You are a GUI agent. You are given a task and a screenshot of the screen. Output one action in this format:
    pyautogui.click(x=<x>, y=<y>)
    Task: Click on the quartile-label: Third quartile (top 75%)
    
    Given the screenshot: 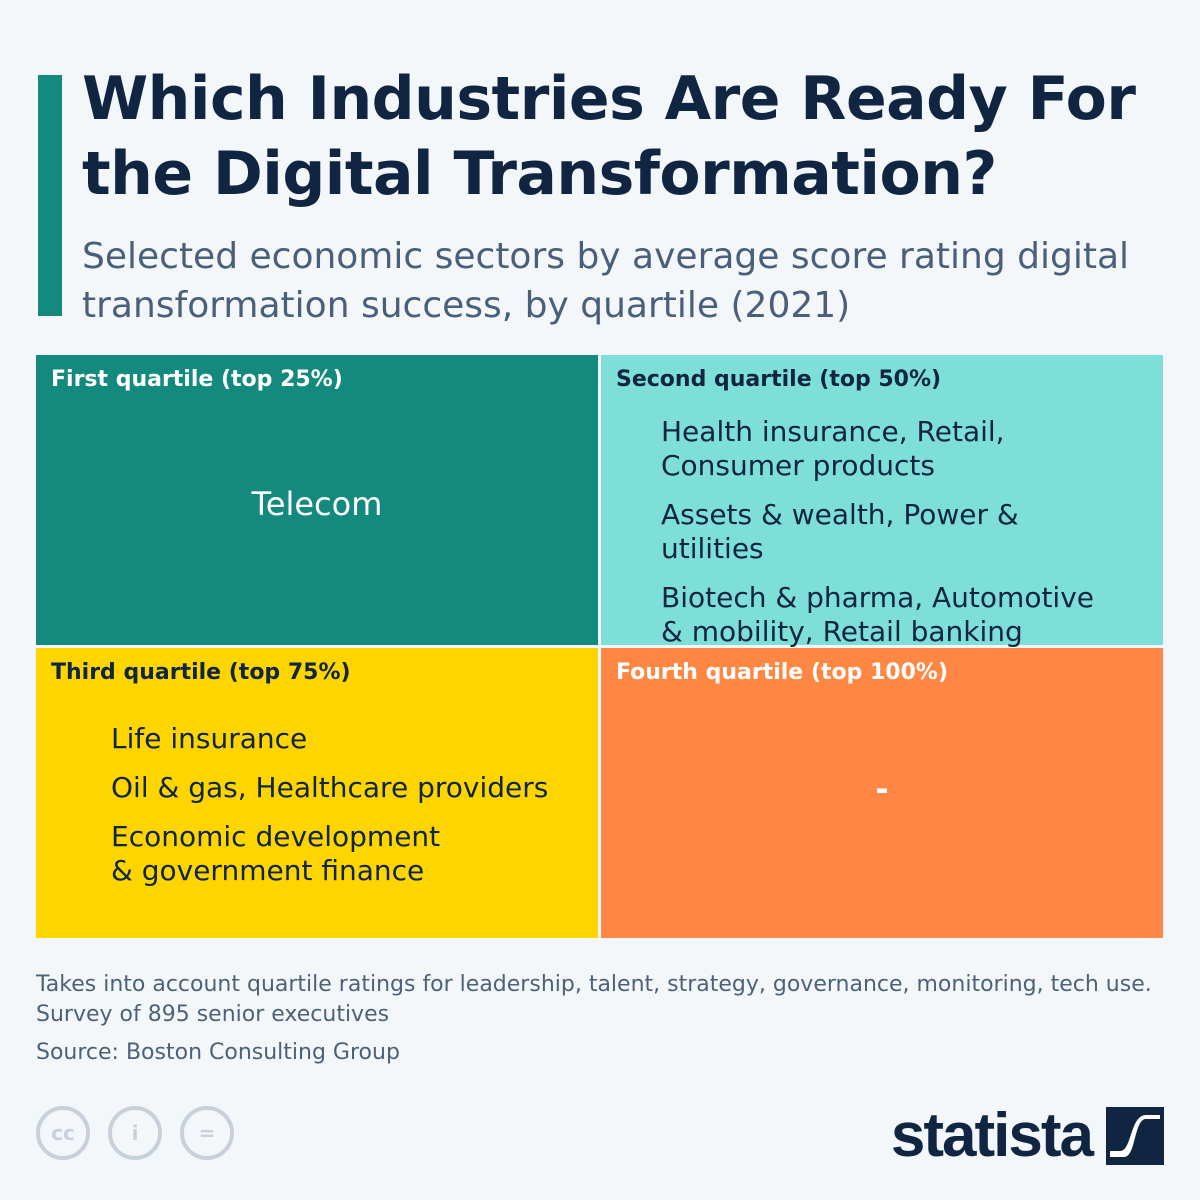 What is the action you would take?
    pyautogui.click(x=201, y=672)
    